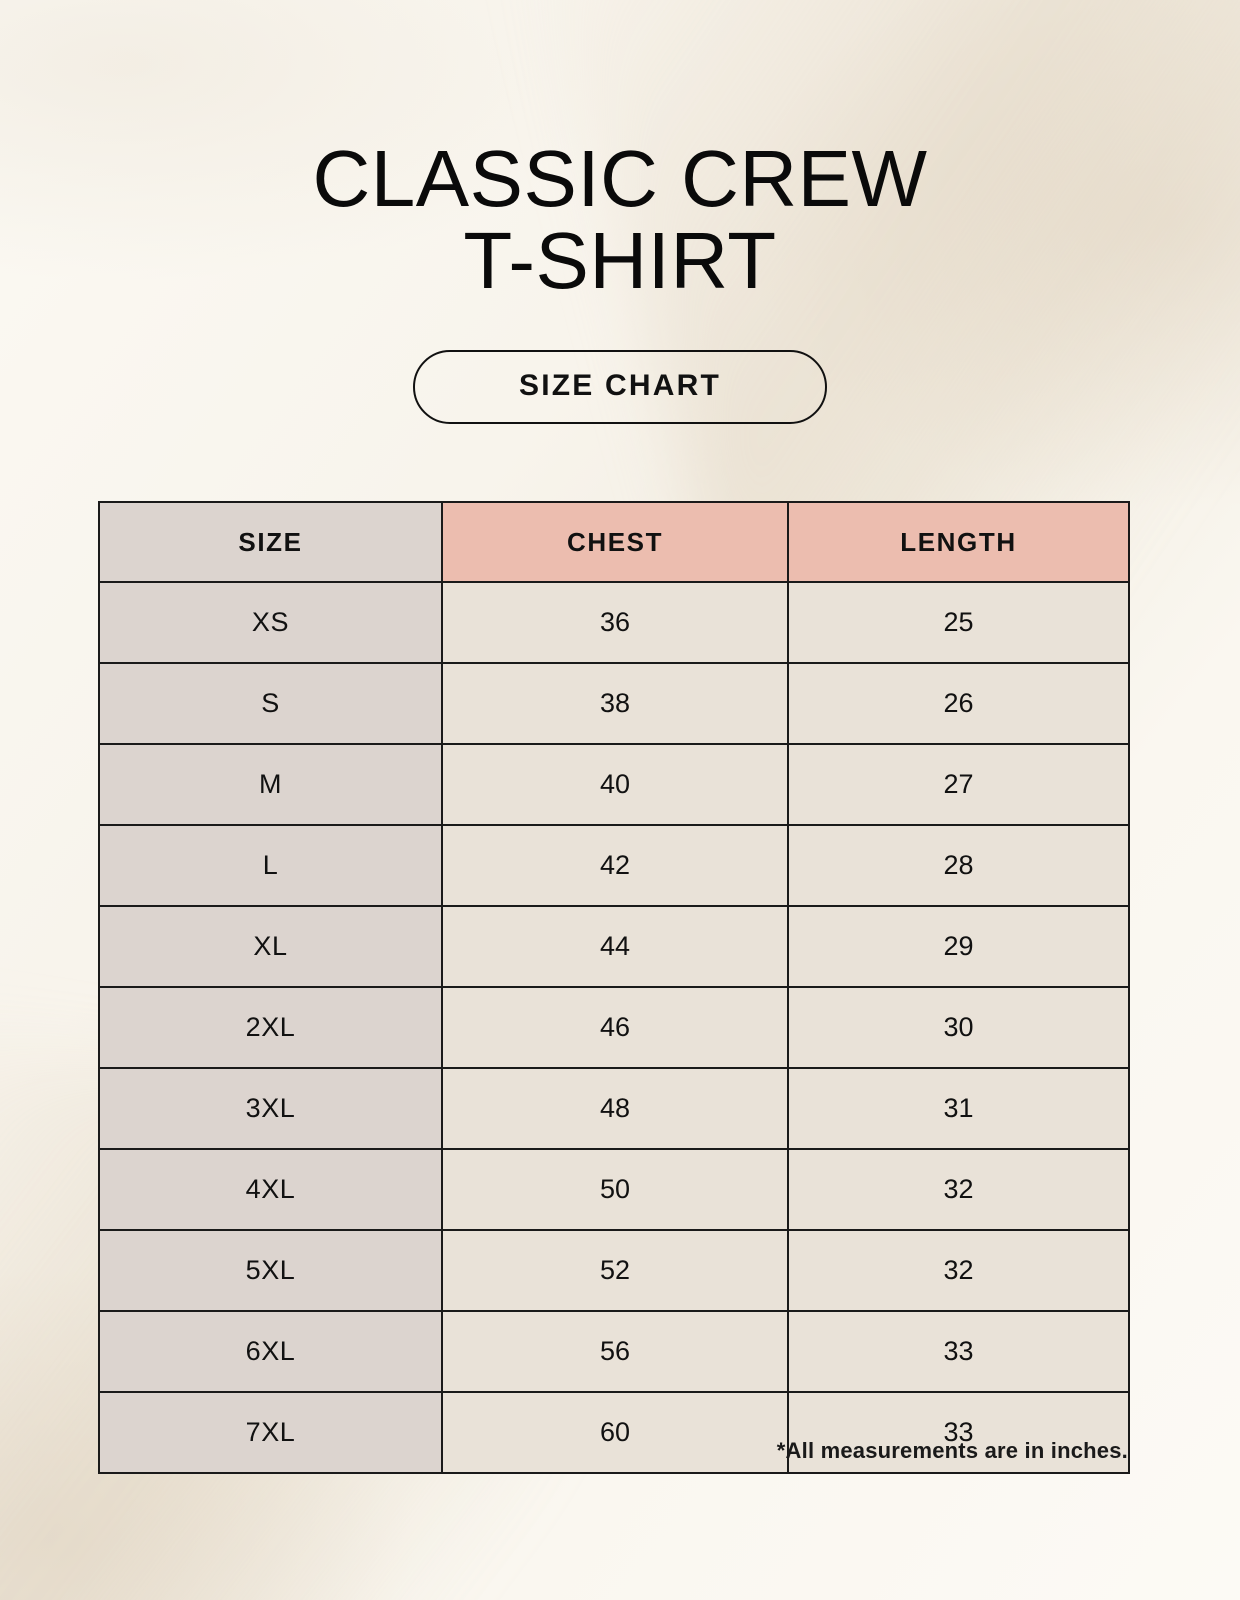  Describe the element at coordinates (958, 865) in the screenshot. I see `cell-length: 28` at that location.